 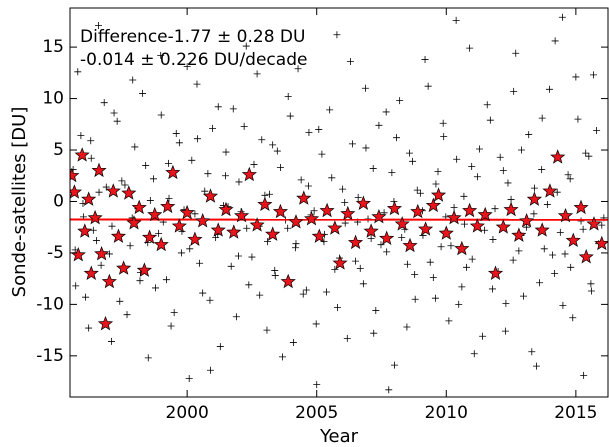 What do you see at coordinates (50, 356) in the screenshot?
I see `y-tick-label: -15` at bounding box center [50, 356].